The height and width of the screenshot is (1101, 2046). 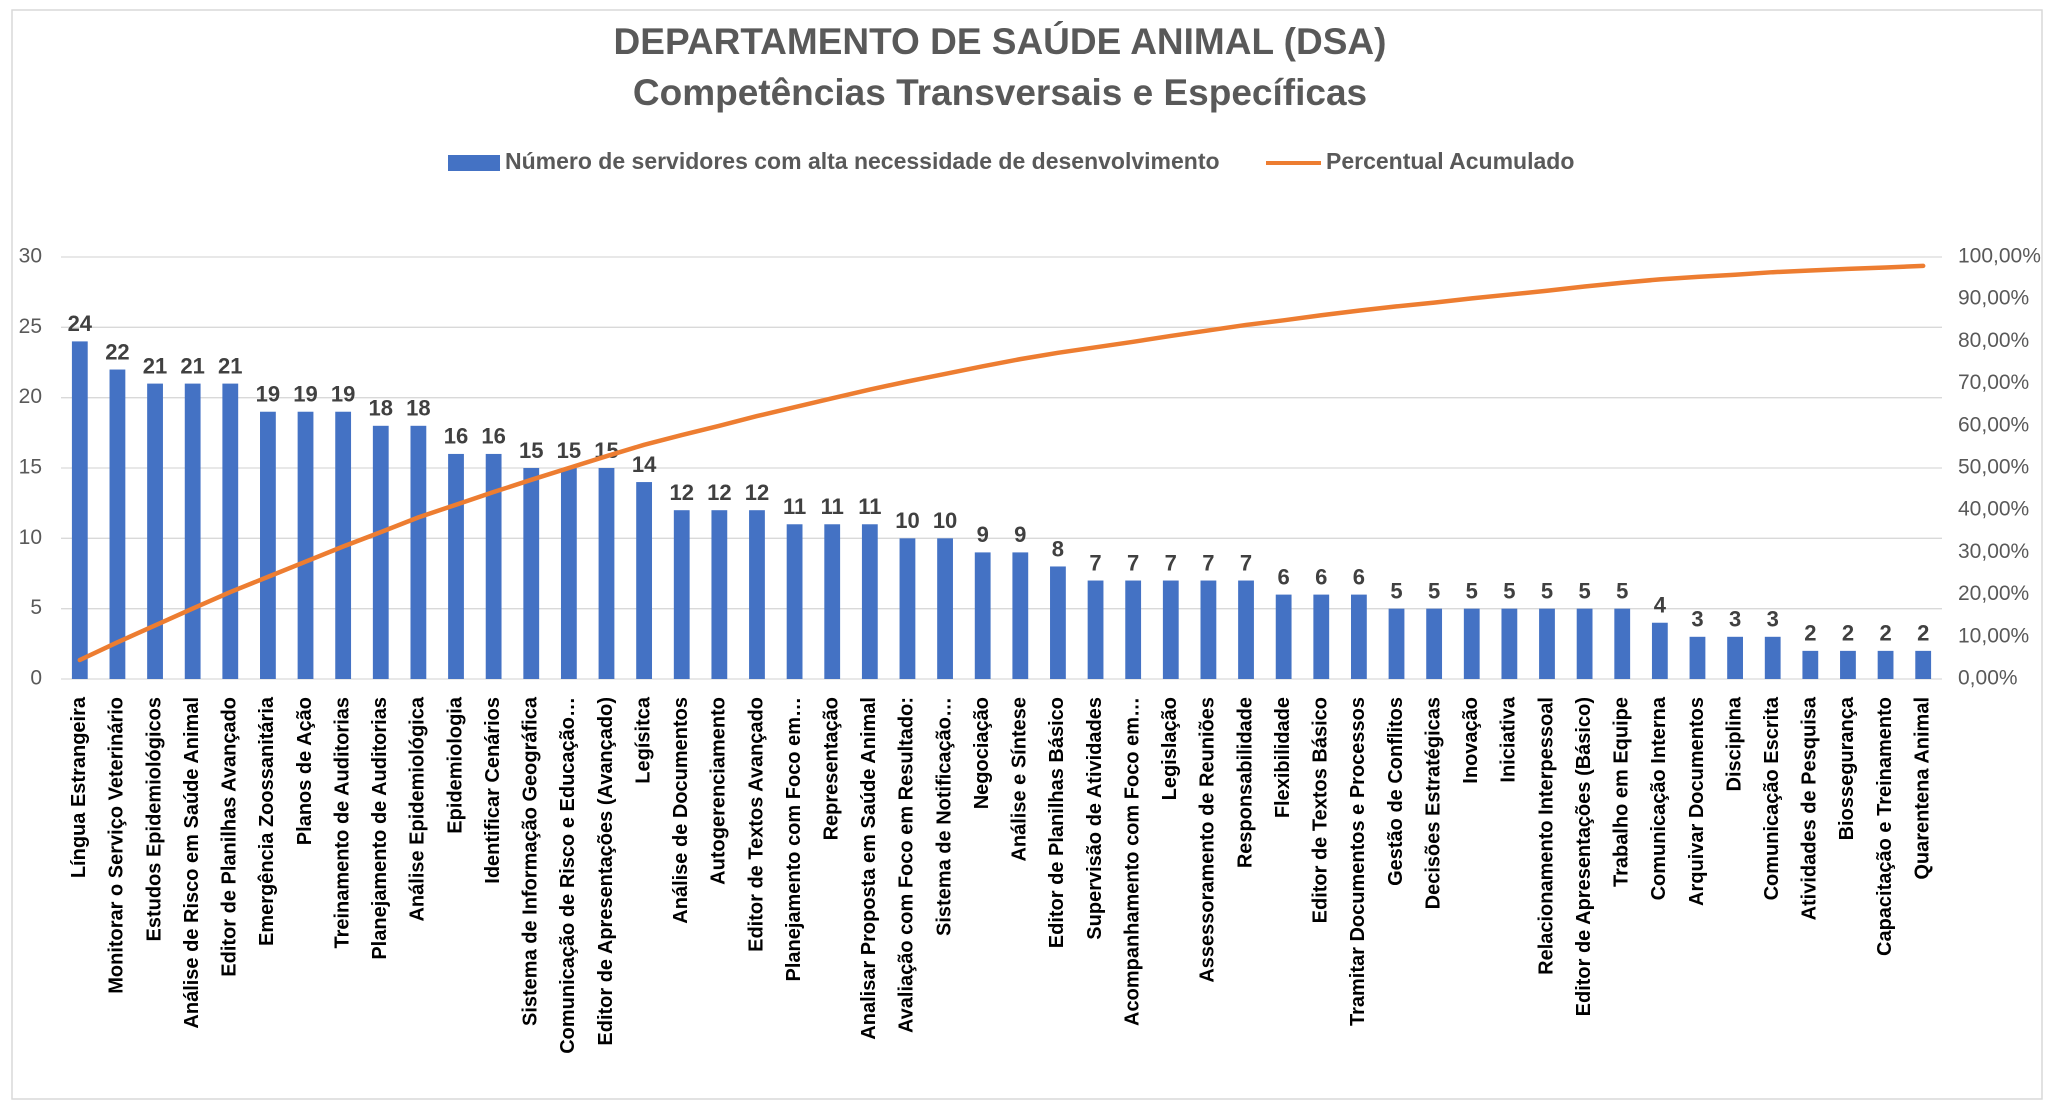 I want to click on data-label: 9, so click(x=1020, y=534).